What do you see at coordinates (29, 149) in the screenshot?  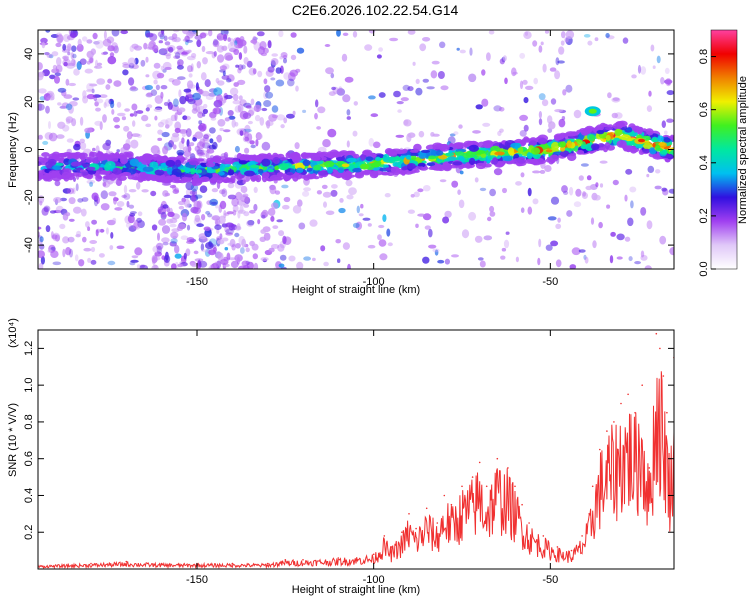 I see `y-tick-label: 0` at bounding box center [29, 149].